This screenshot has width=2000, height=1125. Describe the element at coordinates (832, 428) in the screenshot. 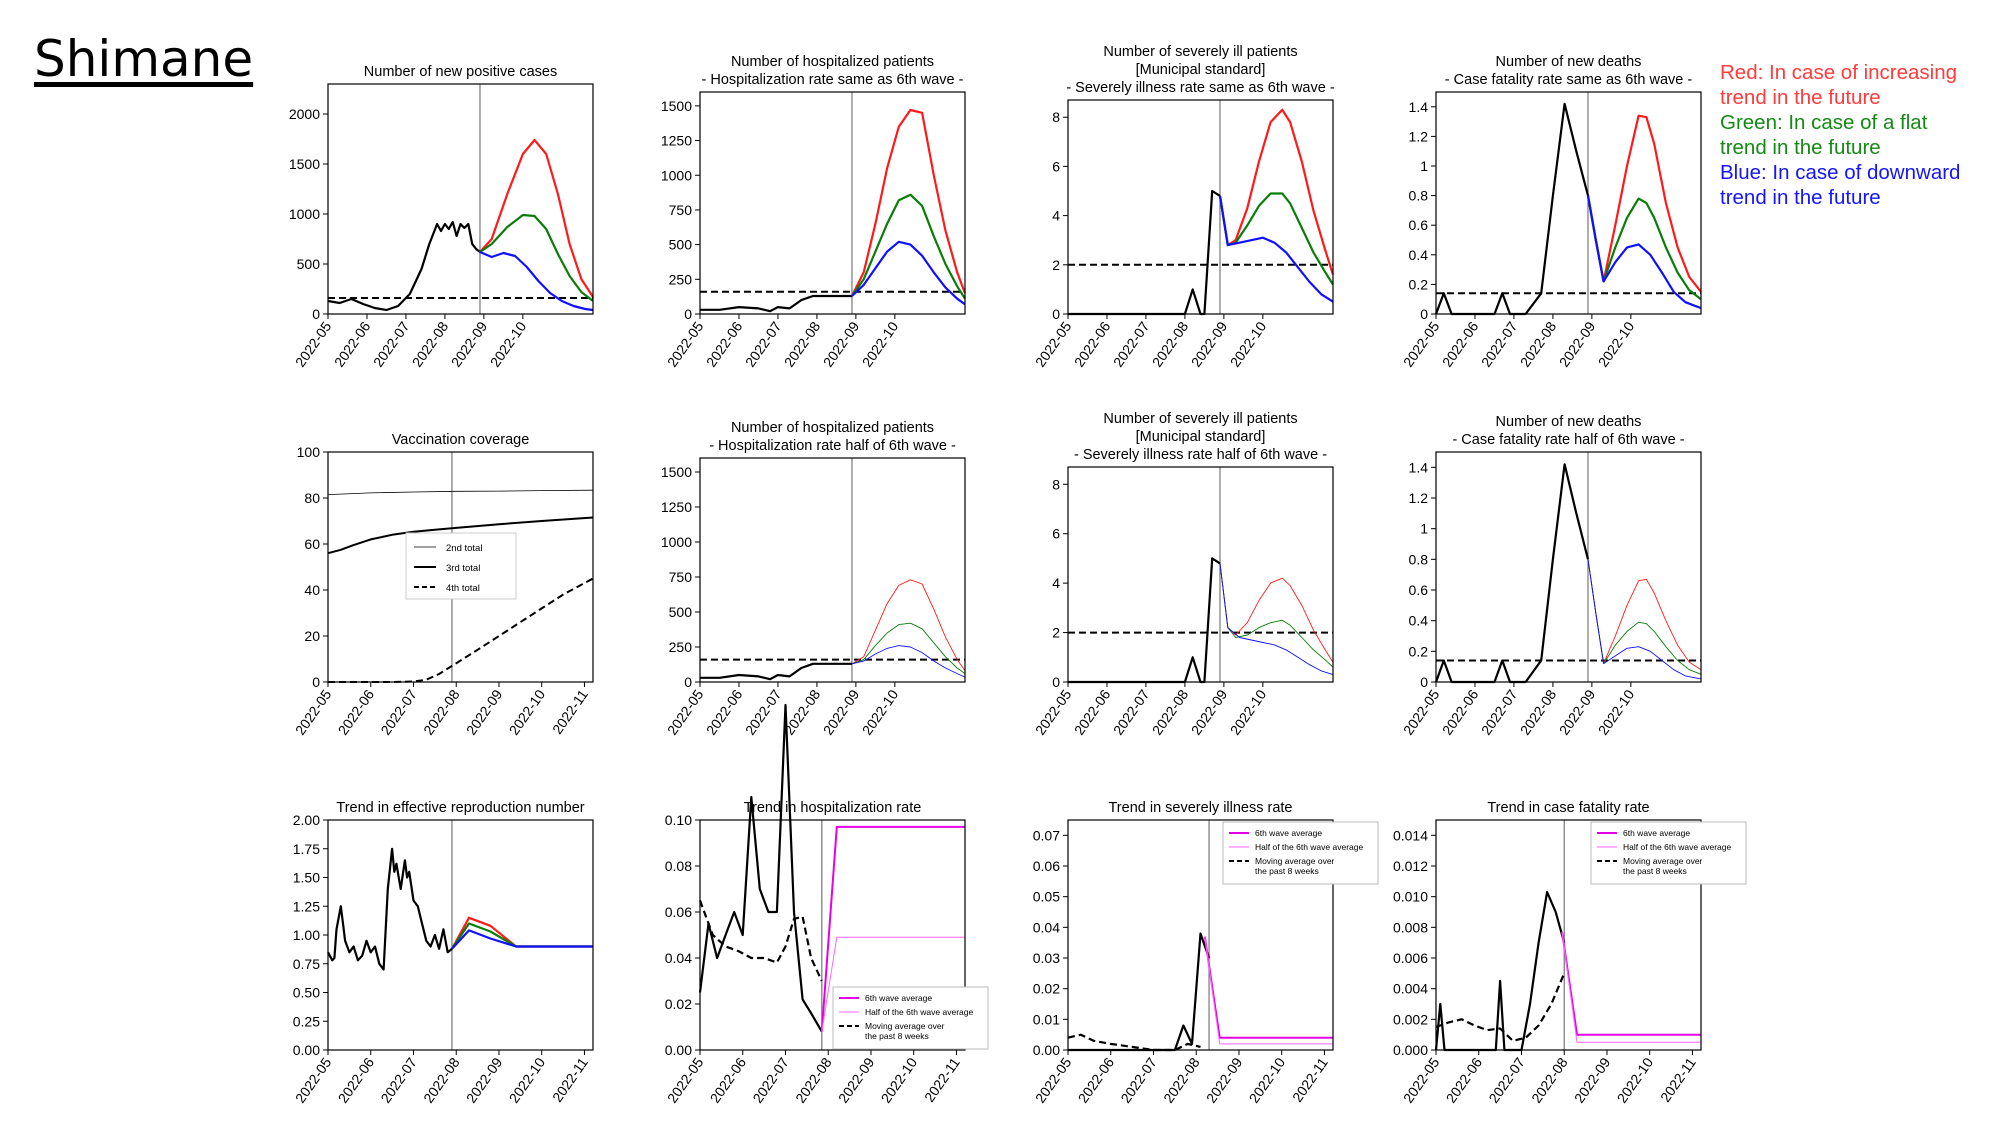

I see `chart-title: Number of hospitalized patients` at that location.